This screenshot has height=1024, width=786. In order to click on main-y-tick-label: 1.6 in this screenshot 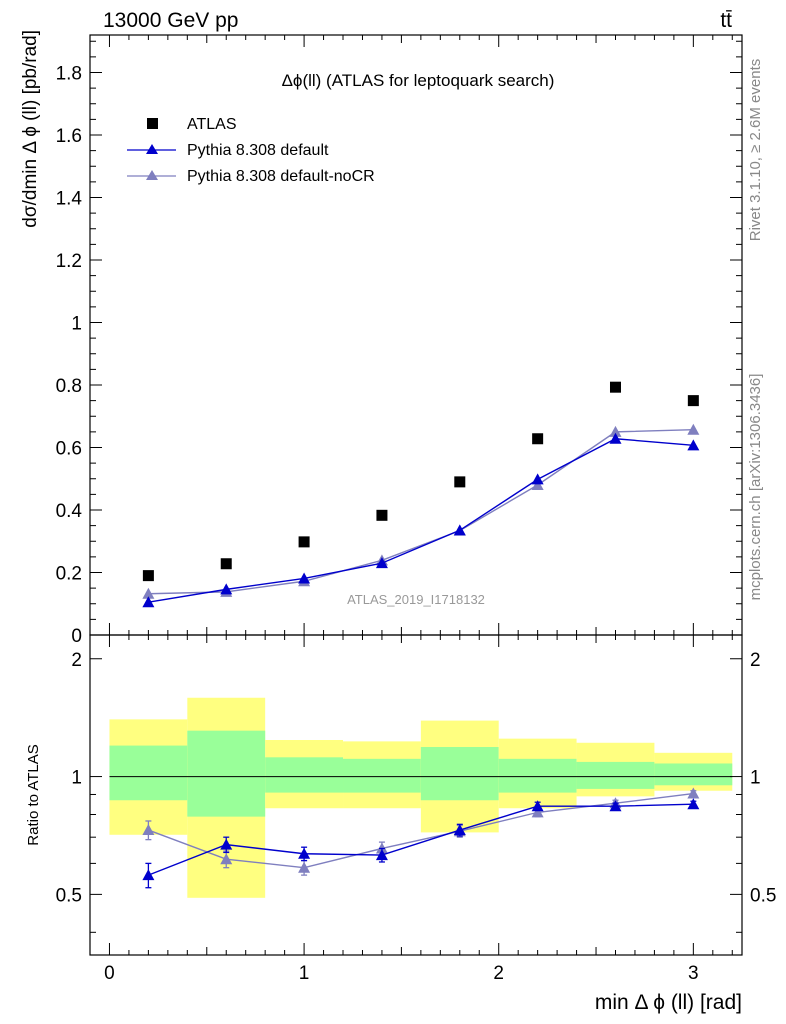, I will do `click(69, 136)`.